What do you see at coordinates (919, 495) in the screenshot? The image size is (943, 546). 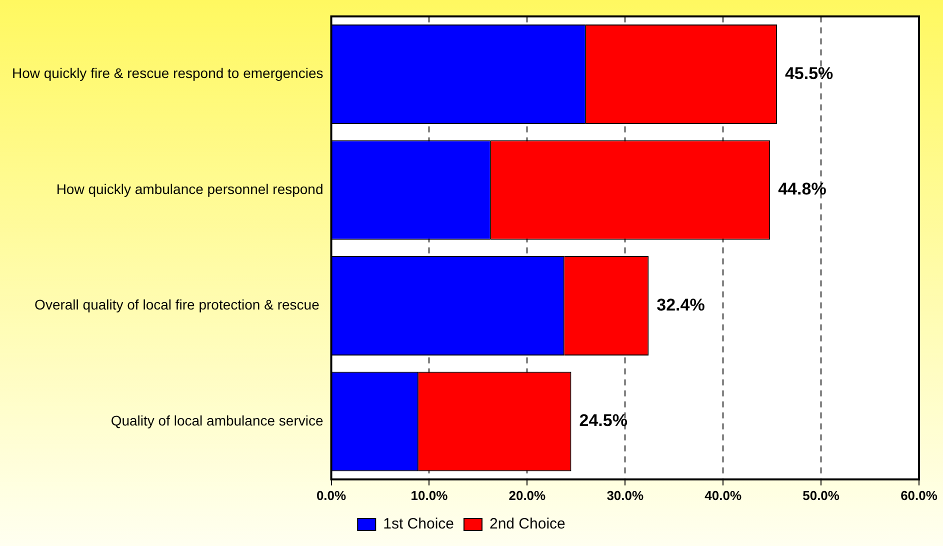 I see `x-tick-label: 60.0%` at bounding box center [919, 495].